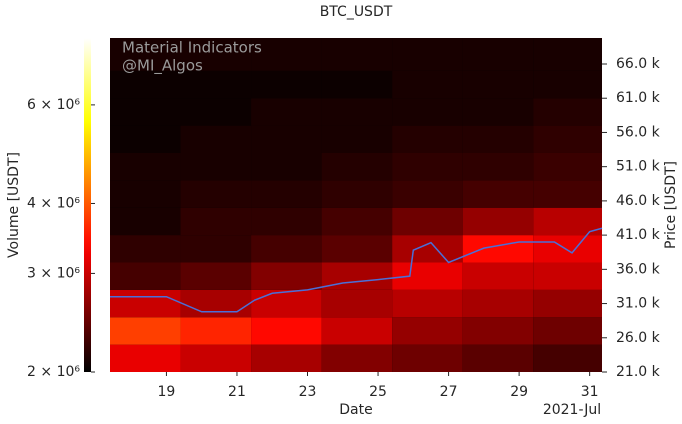 The height and width of the screenshot is (424, 682). Describe the element at coordinates (167, 392) in the screenshot. I see `x-tick-label: 19` at that location.